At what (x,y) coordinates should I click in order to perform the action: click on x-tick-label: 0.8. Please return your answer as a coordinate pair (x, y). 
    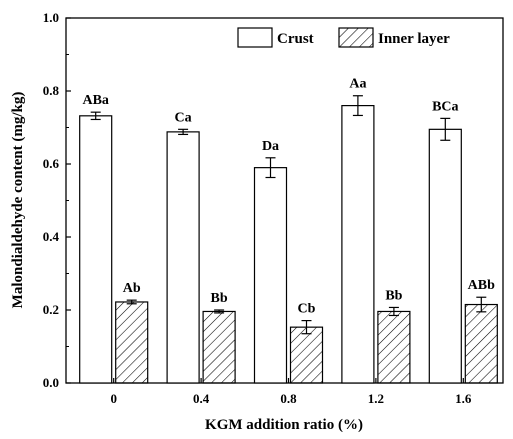
    Looking at the image, I should click on (288, 398).